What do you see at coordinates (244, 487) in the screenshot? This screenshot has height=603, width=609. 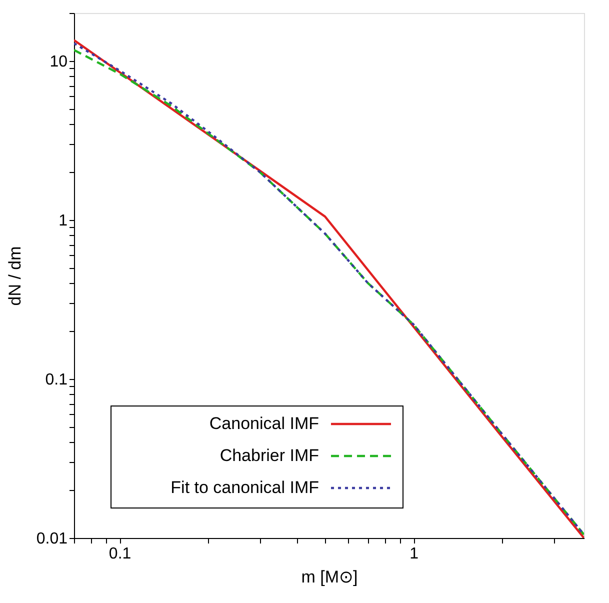 I see `legend-label: Fit to canonical IMF` at bounding box center [244, 487].